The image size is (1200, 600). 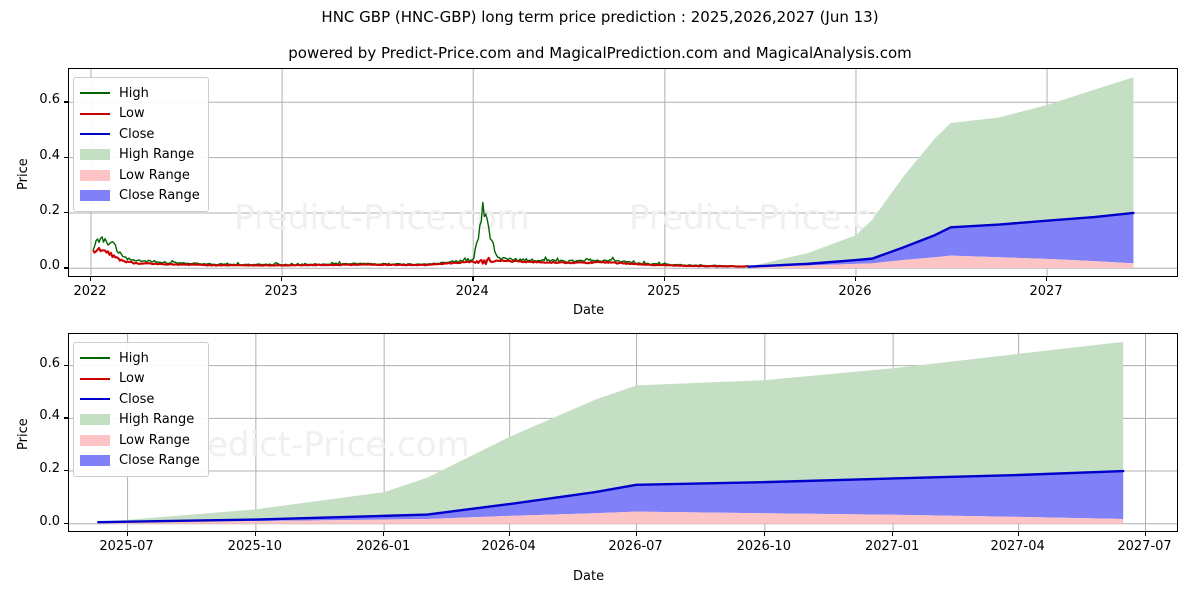 I want to click on bottom-legend-label: Close, so click(x=137, y=399).